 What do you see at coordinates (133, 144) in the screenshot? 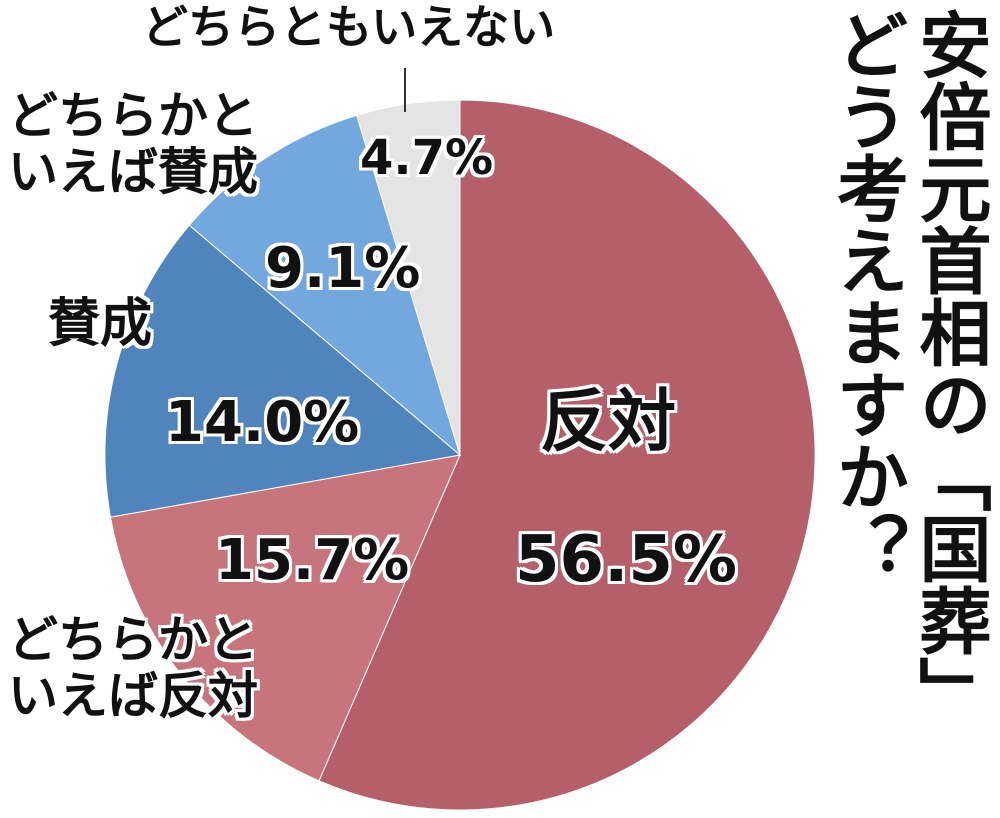
I see `slice-name: どちらかといえば賛成` at bounding box center [133, 144].